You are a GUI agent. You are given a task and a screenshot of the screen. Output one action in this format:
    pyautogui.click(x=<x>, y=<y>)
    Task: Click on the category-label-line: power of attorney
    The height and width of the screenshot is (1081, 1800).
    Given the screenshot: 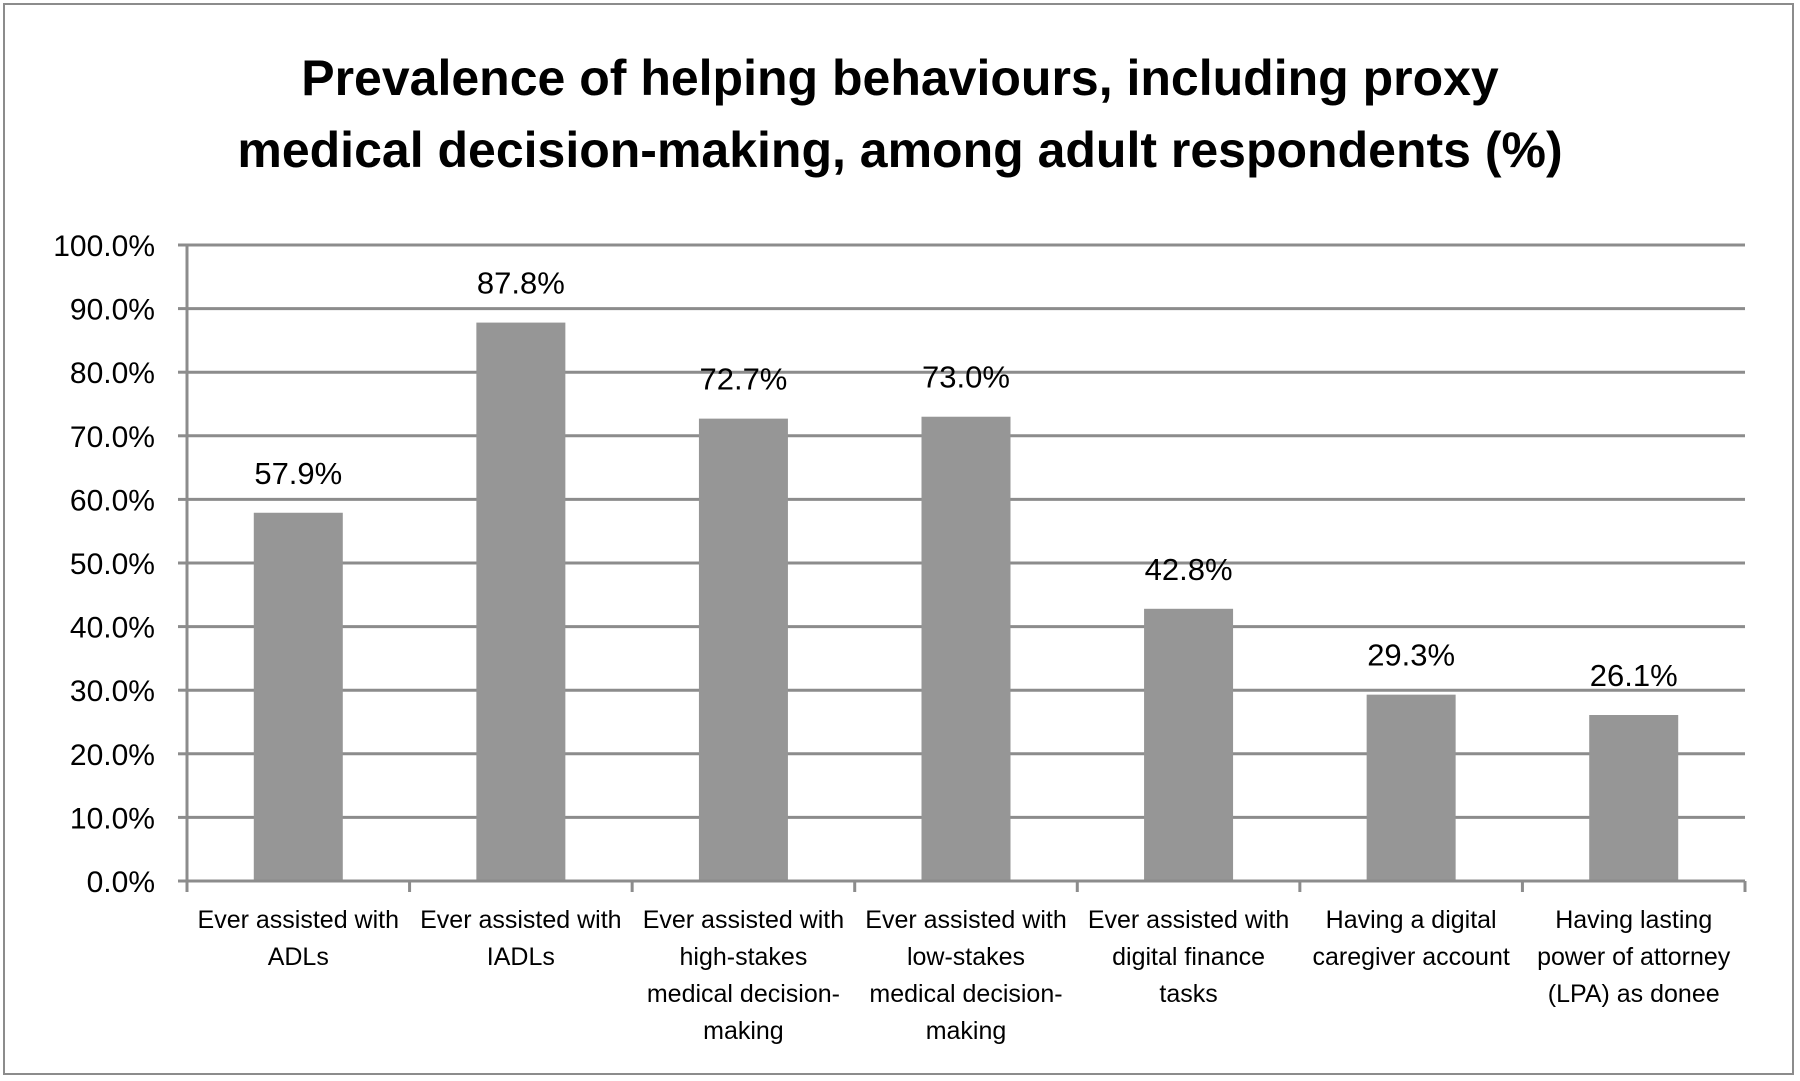 What is the action you would take?
    pyautogui.click(x=1634, y=957)
    